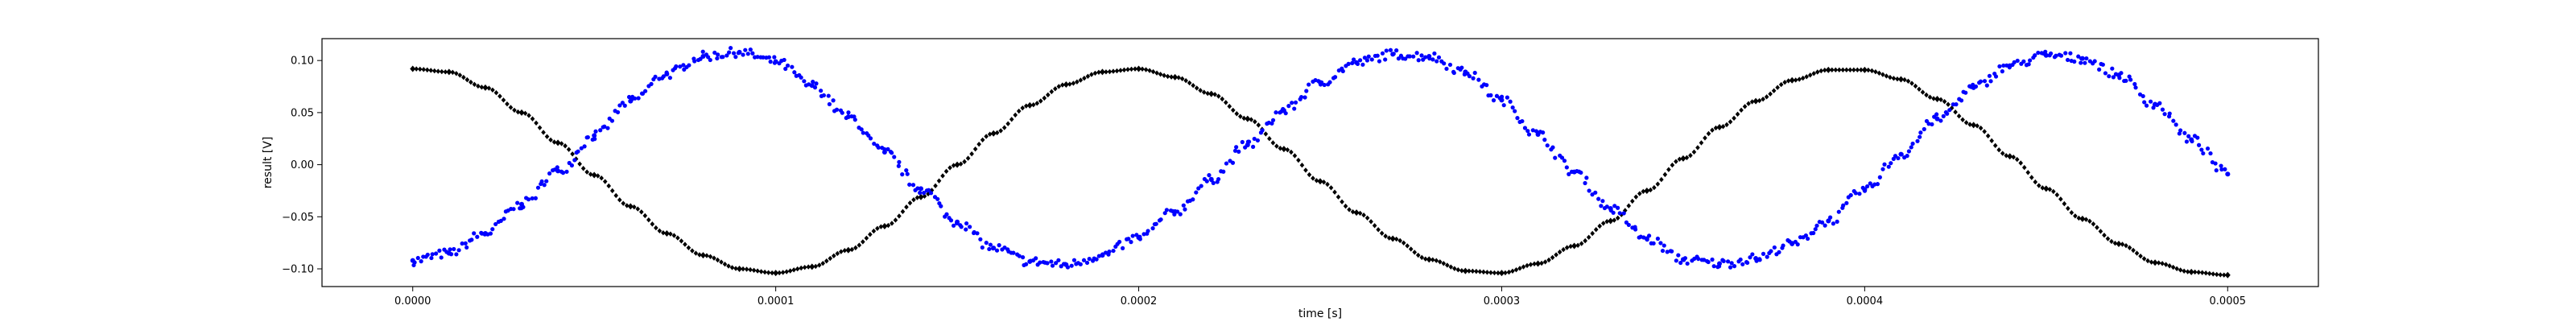  I want to click on data-point, so click(921, 189).